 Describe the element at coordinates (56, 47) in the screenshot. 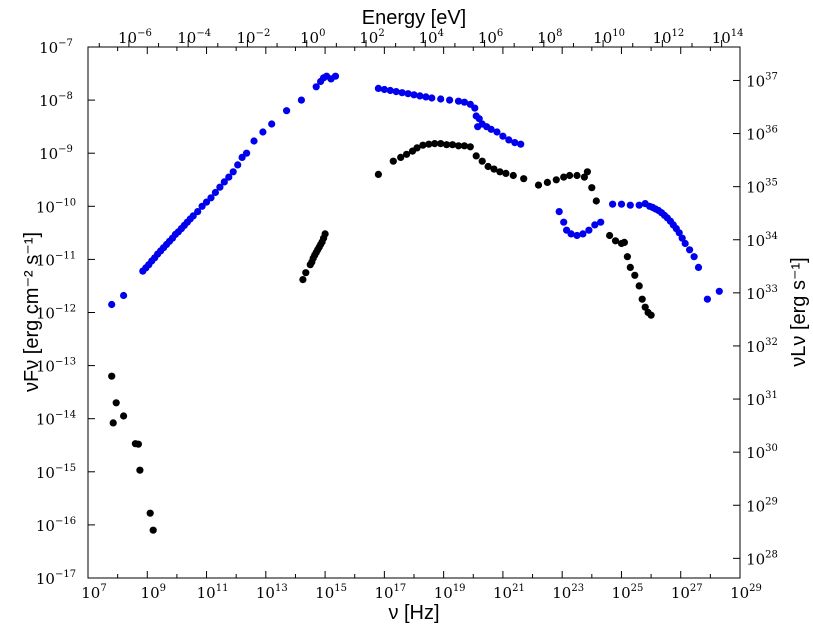

I see `y-tick-label: 10⁻⁷` at that location.